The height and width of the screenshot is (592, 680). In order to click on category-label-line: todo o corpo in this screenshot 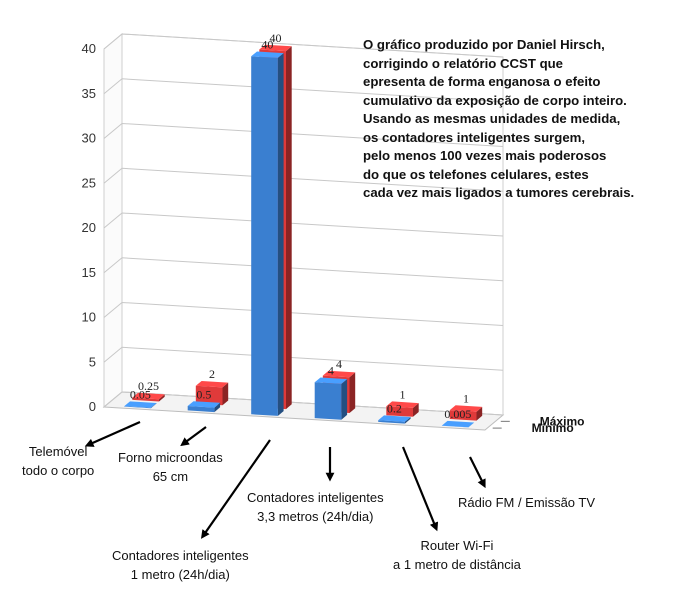, I will do `click(58, 470)`.